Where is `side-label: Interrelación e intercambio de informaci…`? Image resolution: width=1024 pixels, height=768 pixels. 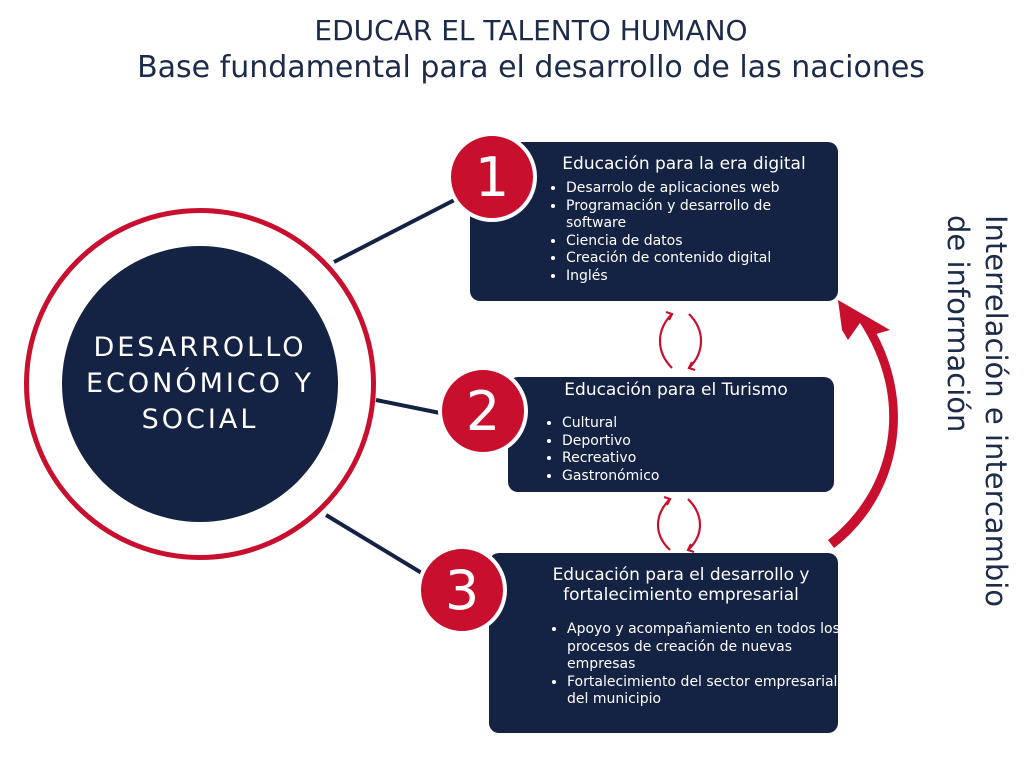 side-label: Interrelación e intercambio de informaci… is located at coordinates (977, 411).